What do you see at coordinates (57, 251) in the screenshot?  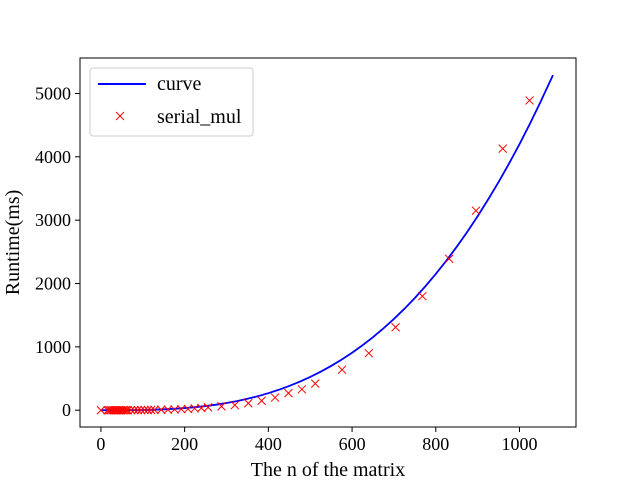 I see `y-axis: 0 1000 2000 3000 4000 5000` at bounding box center [57, 251].